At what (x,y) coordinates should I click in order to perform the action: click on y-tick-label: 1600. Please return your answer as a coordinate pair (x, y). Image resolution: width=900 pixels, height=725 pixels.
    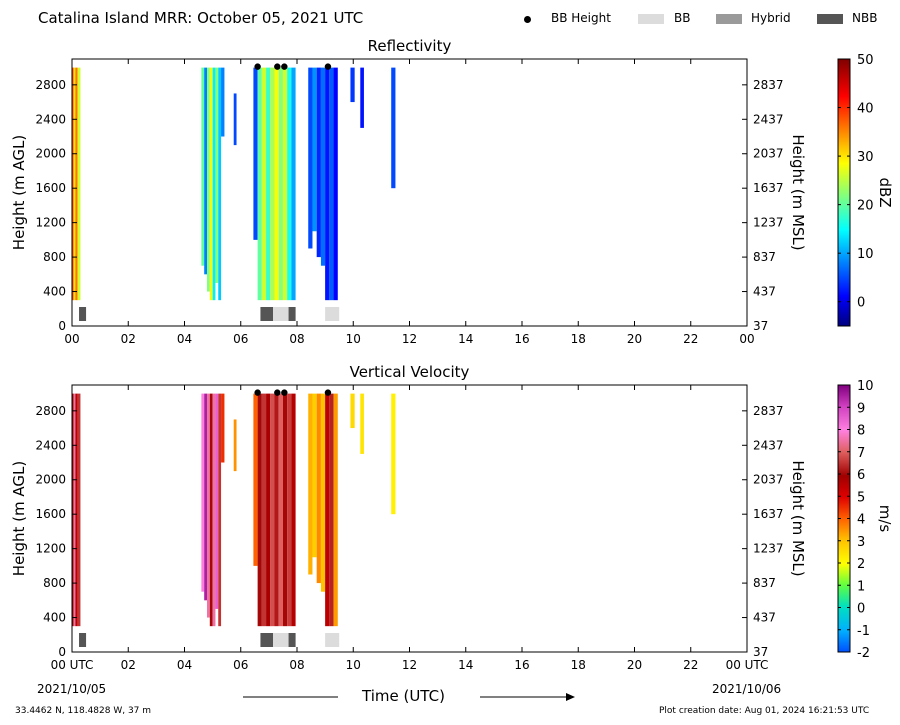
    Looking at the image, I should click on (50, 514).